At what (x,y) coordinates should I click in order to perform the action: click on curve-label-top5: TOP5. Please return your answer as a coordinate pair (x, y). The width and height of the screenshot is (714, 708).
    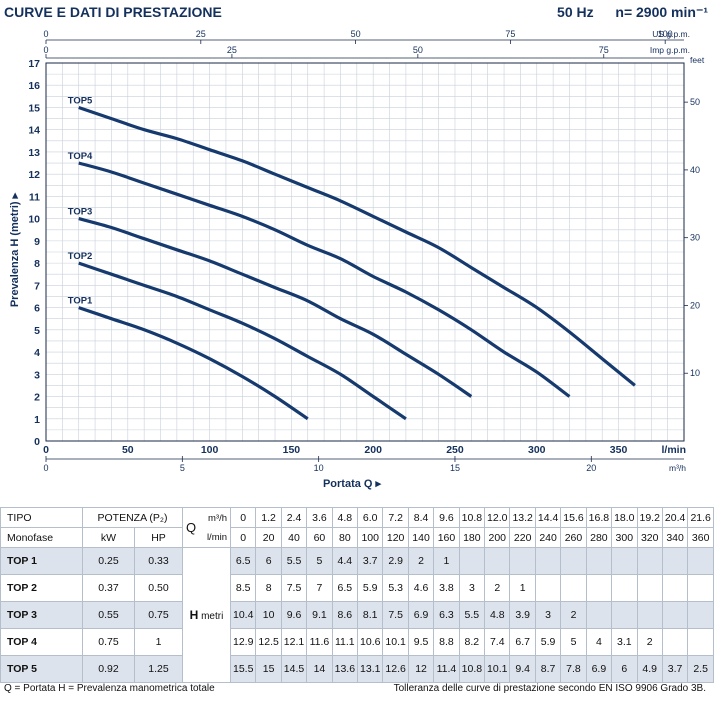
    Looking at the image, I should click on (80, 100).